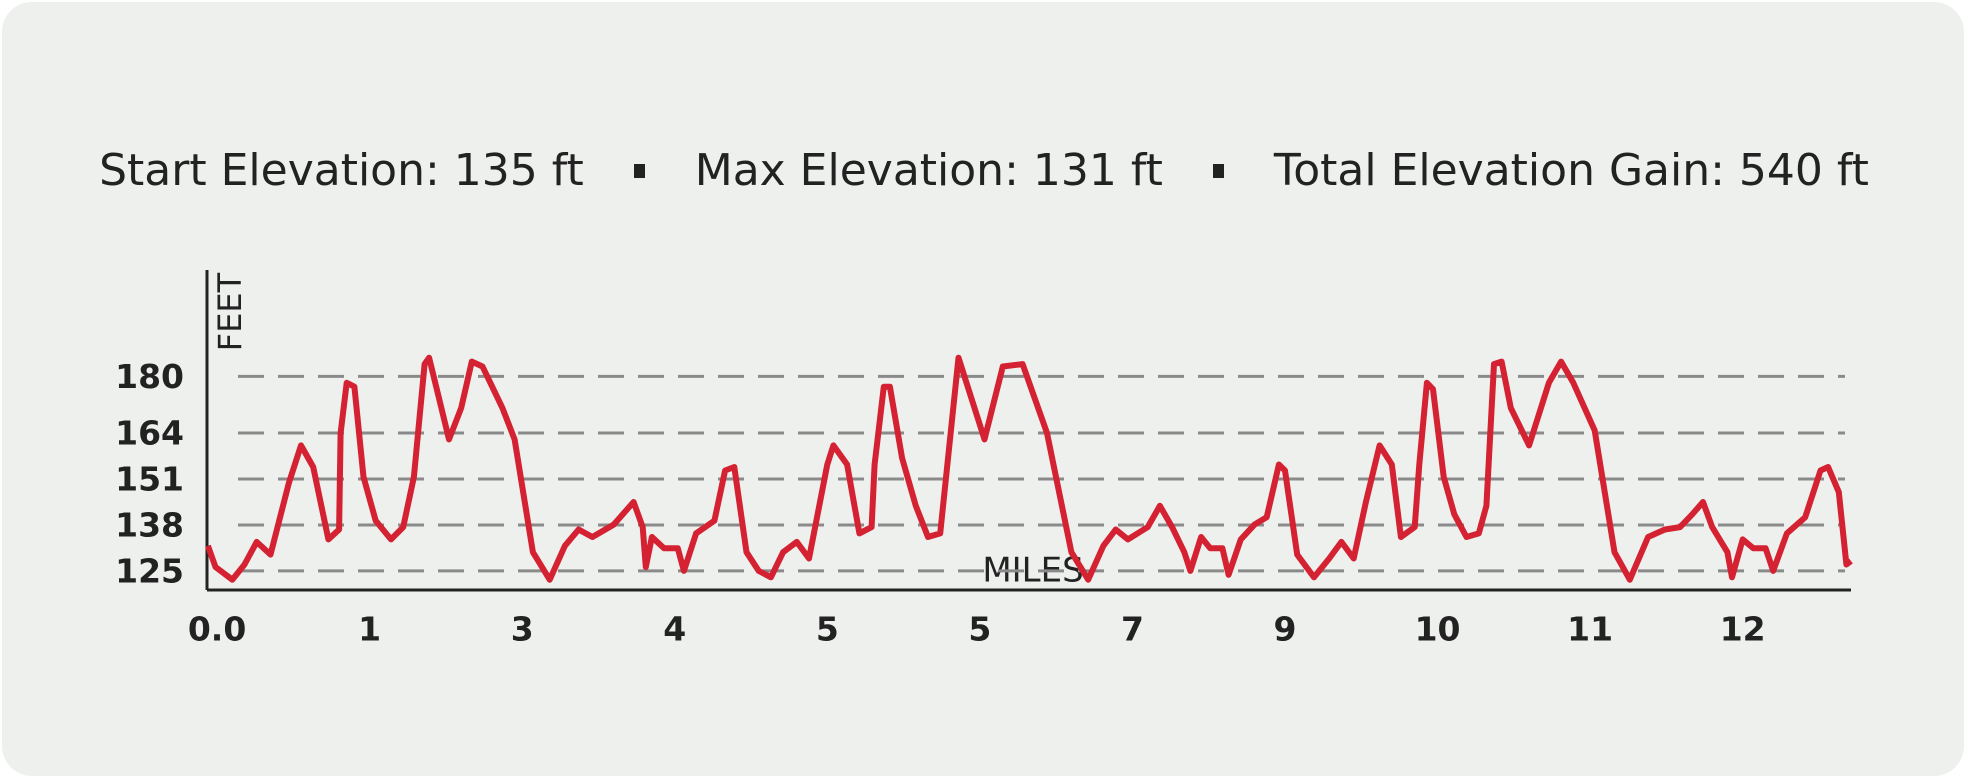  I want to click on x-tick-label: 3, so click(522, 629).